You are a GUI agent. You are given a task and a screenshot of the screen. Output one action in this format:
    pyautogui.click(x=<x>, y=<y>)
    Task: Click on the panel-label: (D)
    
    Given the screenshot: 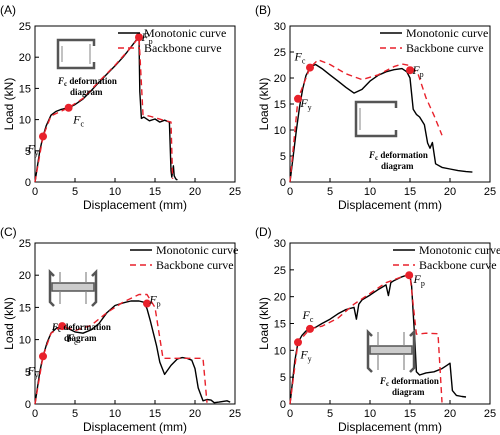 What is the action you would take?
    pyautogui.click(x=263, y=232)
    